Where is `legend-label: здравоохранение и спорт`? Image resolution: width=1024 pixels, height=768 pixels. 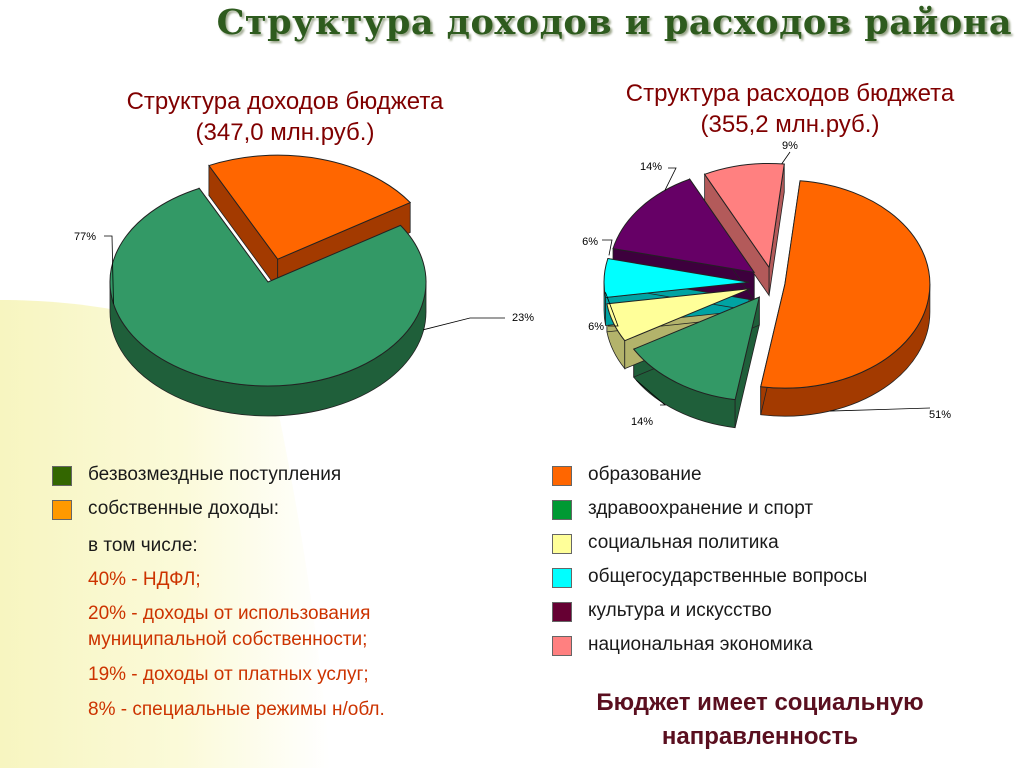
legend-label: здравоохранение и спорт is located at coordinates (701, 508).